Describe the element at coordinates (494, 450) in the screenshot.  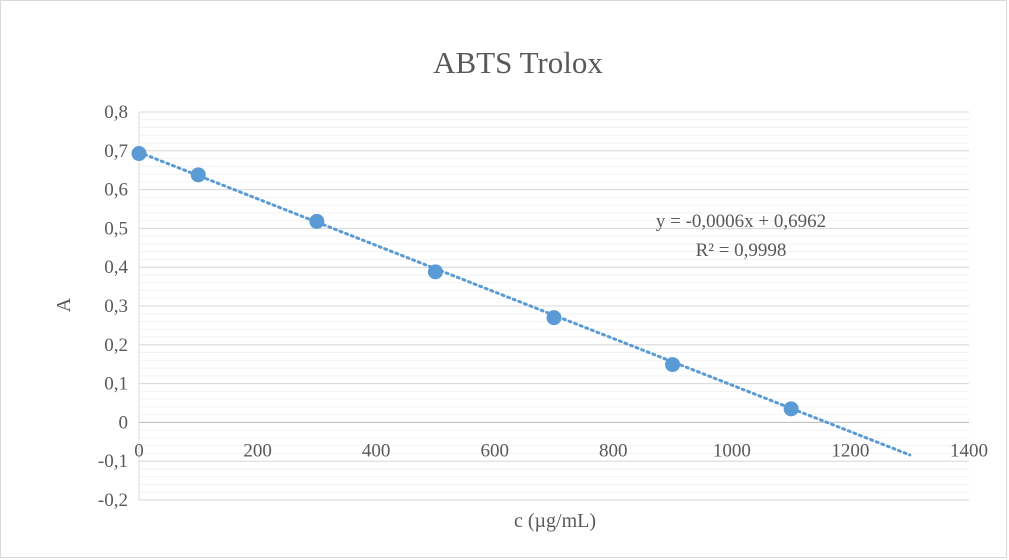
I see `x-tick-label: 600` at that location.